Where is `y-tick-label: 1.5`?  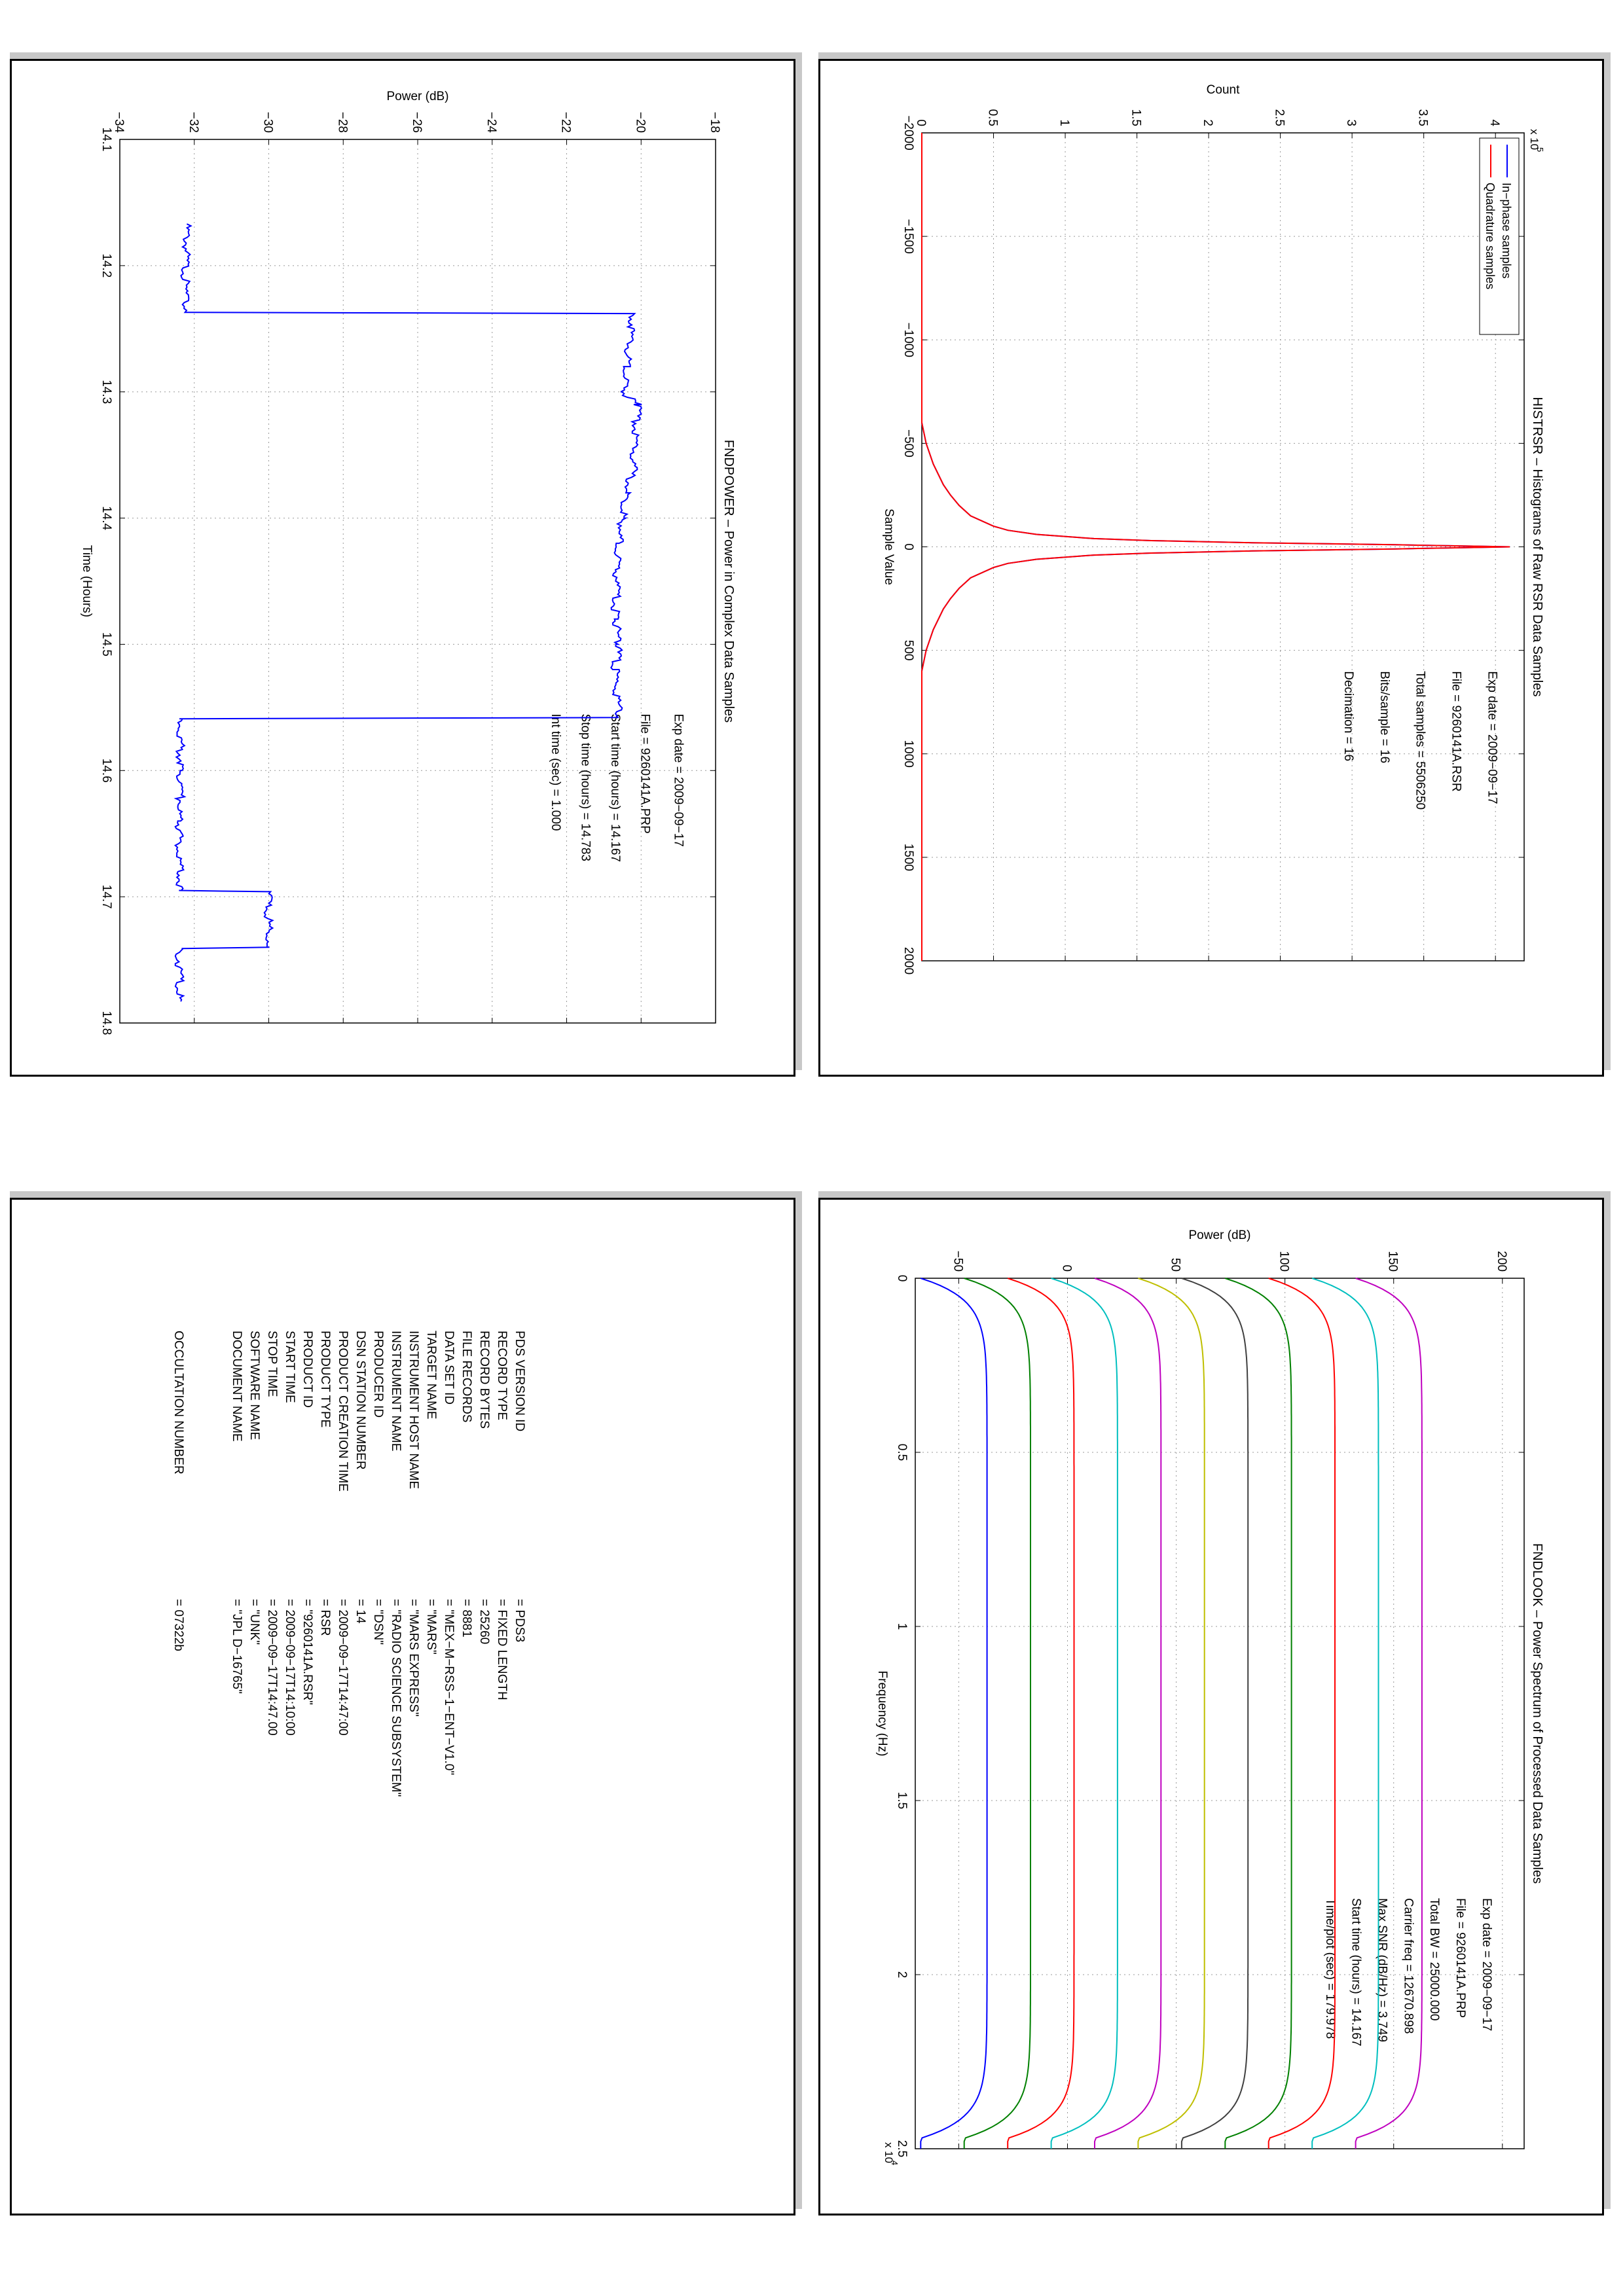
y-tick-label: 1.5 is located at coordinates (1136, 117).